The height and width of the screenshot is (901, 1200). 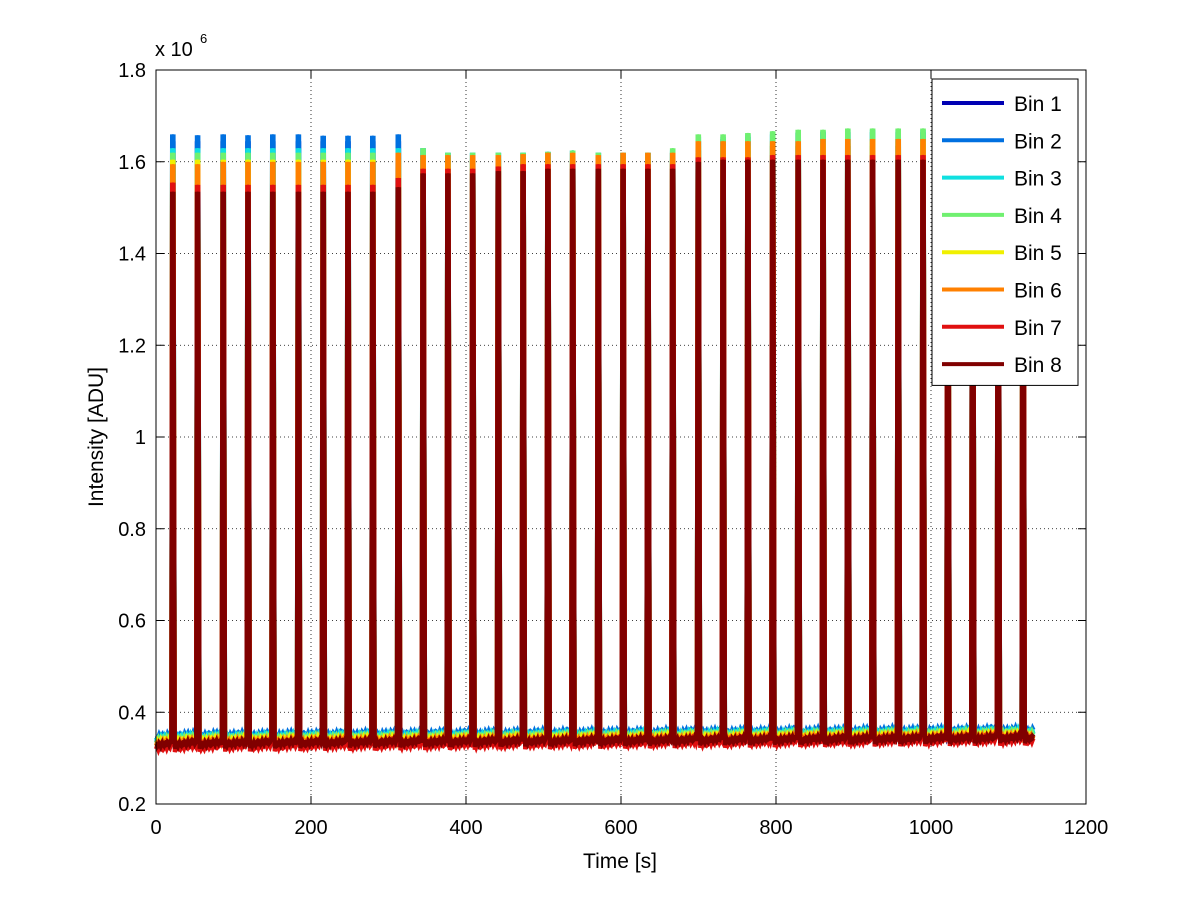 What do you see at coordinates (132, 713) in the screenshot?
I see `y-tick-label: 0.4` at bounding box center [132, 713].